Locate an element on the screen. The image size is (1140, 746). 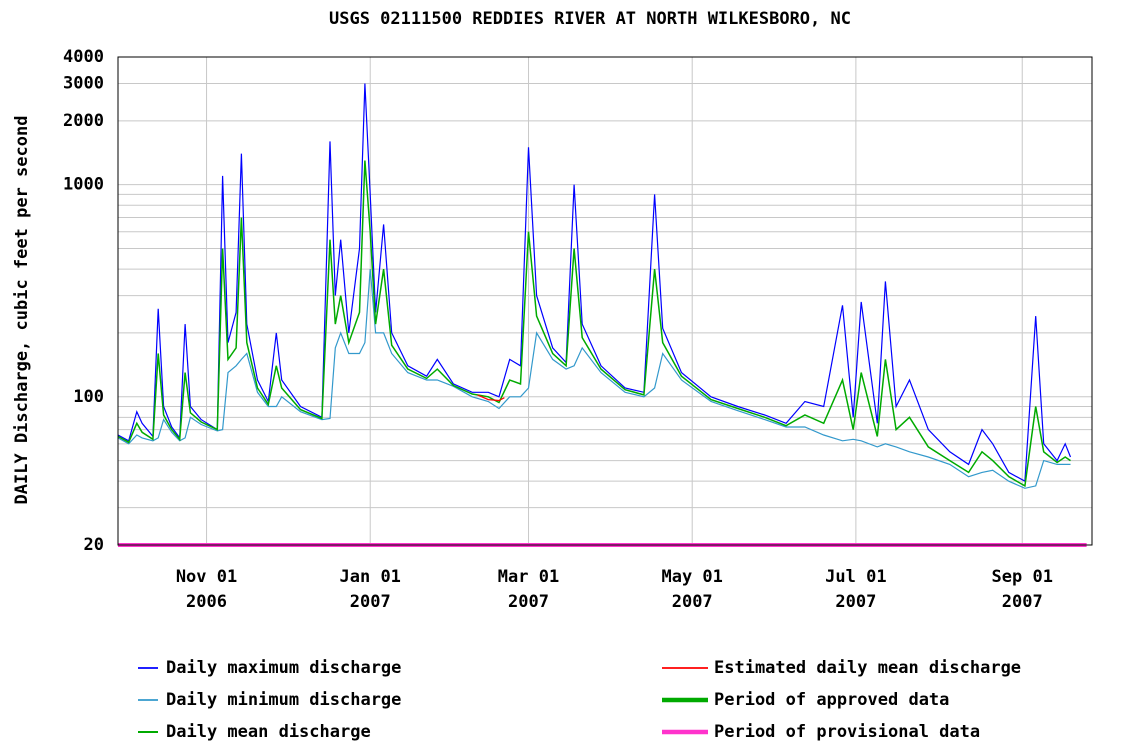
y-tick-label: 4000 is located at coordinates (83, 57).